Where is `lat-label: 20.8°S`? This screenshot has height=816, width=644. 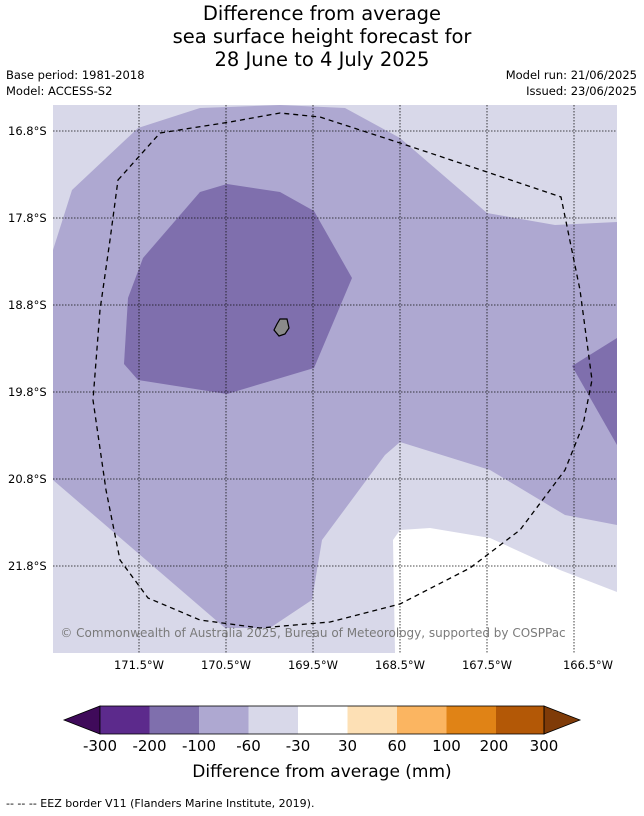 lat-label: 20.8°S is located at coordinates (27, 479).